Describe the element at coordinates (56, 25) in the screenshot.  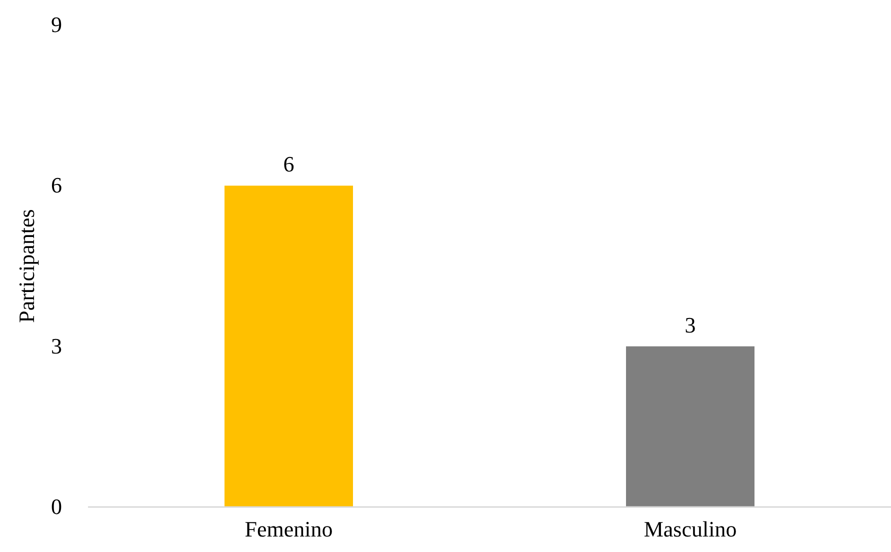
I see `y-tick-label: 9` at that location.